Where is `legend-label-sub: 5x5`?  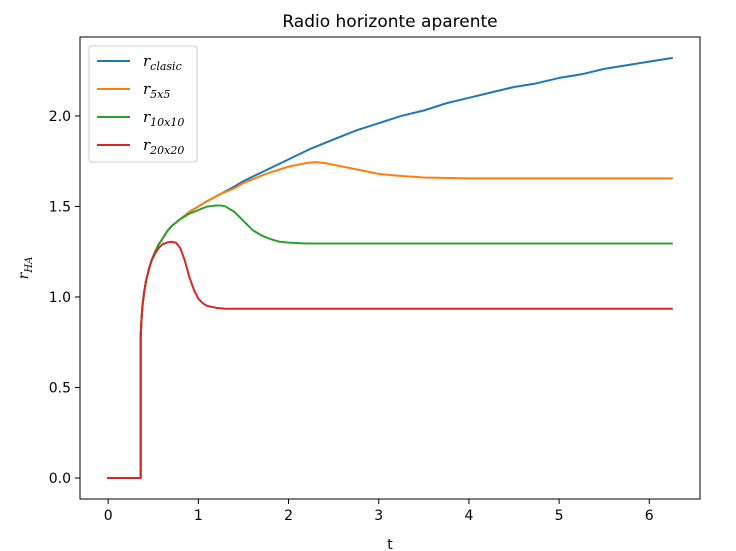
legend-label-sub: 5x5 is located at coordinates (160, 94).